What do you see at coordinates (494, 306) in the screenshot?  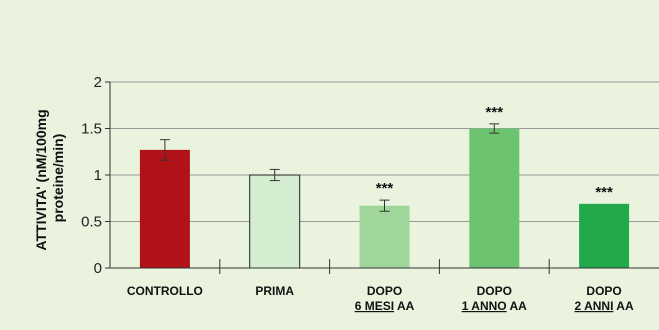 I see `category-sublabel: 1 ANNO AA` at bounding box center [494, 306].